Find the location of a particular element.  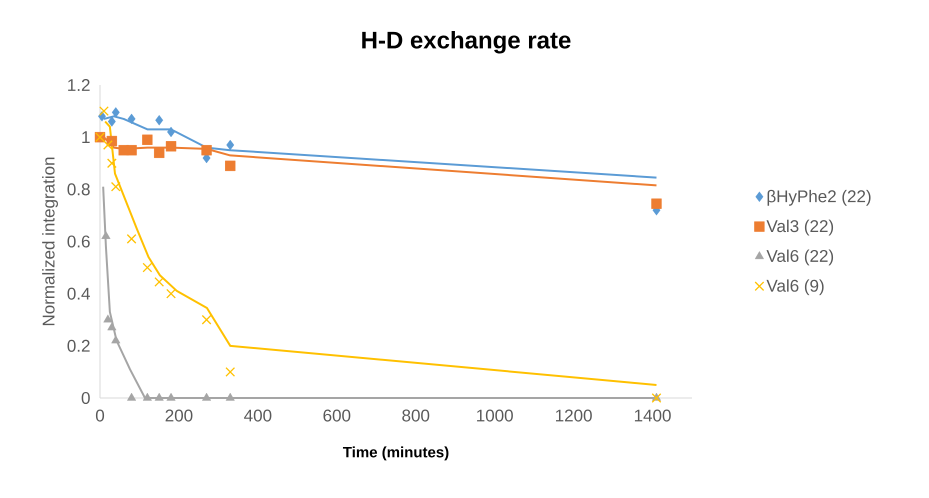

legend-label: βHyPhe2 (22) is located at coordinates (819, 198).